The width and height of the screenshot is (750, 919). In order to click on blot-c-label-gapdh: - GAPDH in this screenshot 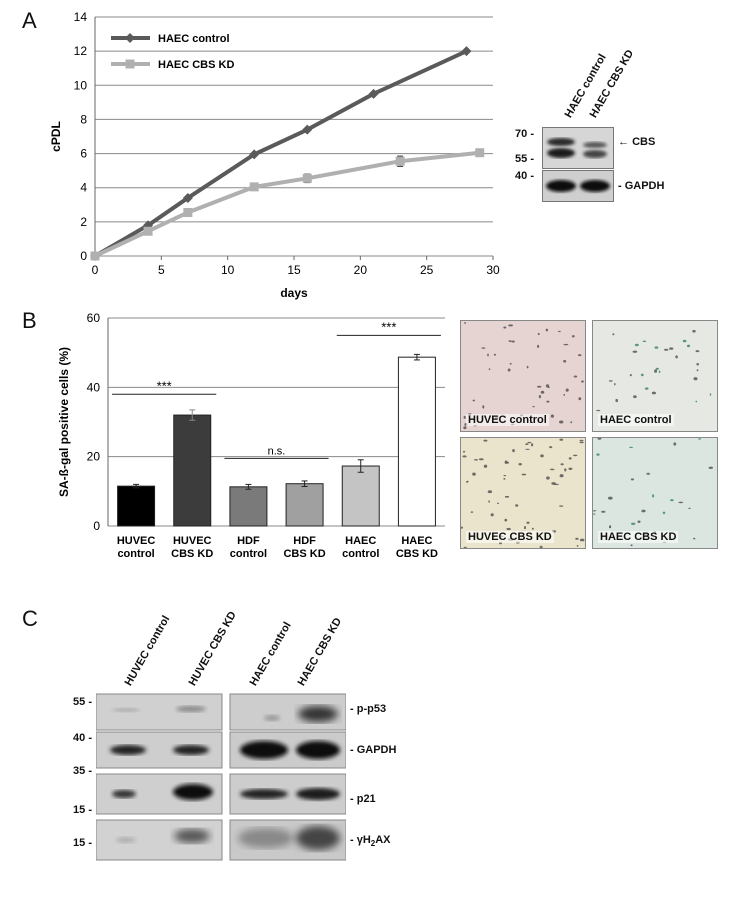, I will do `click(373, 750)`.